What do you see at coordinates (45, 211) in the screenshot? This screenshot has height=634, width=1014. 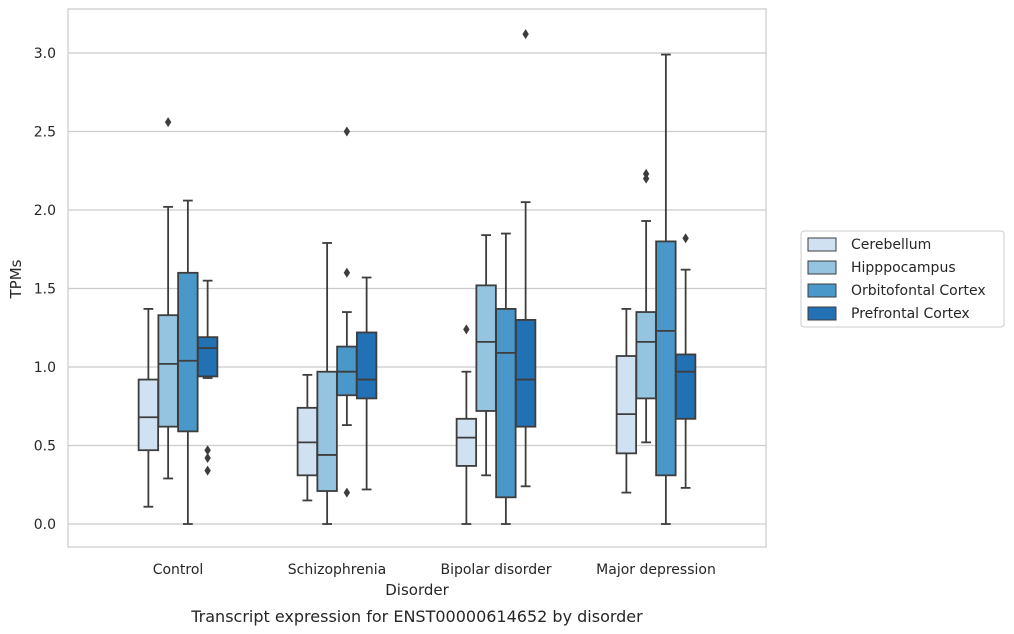 I see `y-tick-label: 2.0` at bounding box center [45, 211].